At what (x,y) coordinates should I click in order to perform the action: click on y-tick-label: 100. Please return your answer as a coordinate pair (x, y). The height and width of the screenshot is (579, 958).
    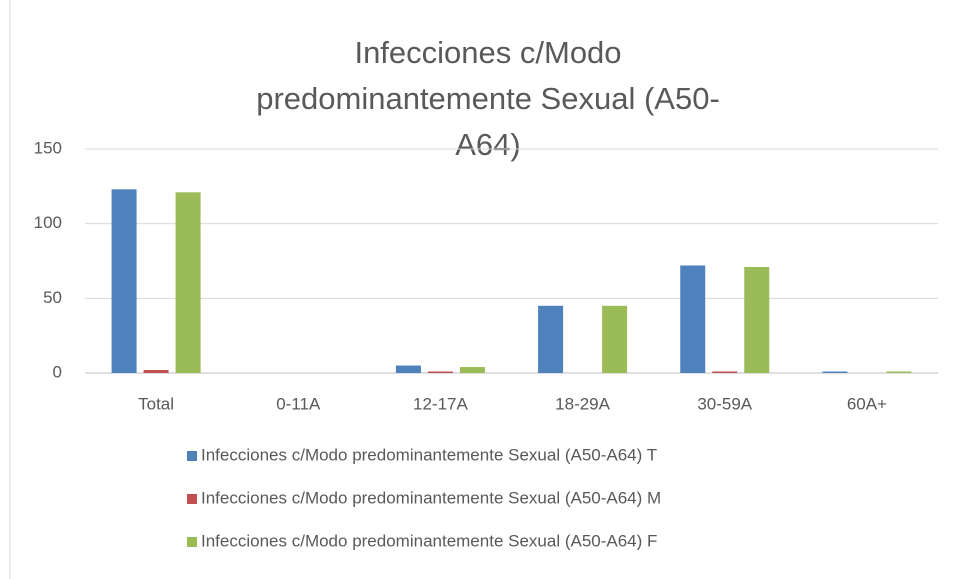
    Looking at the image, I should click on (48, 222).